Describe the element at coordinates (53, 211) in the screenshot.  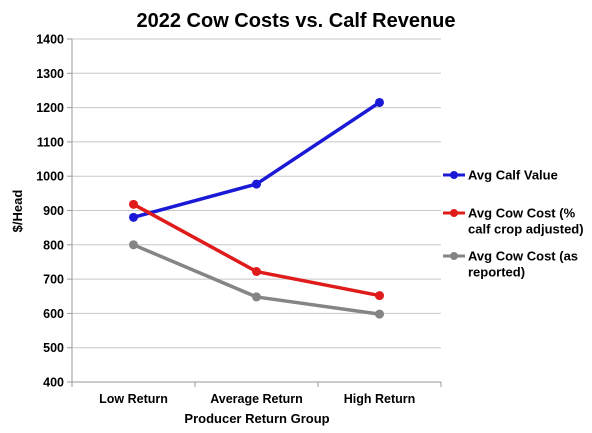
I see `y-tick-label: 900` at that location.